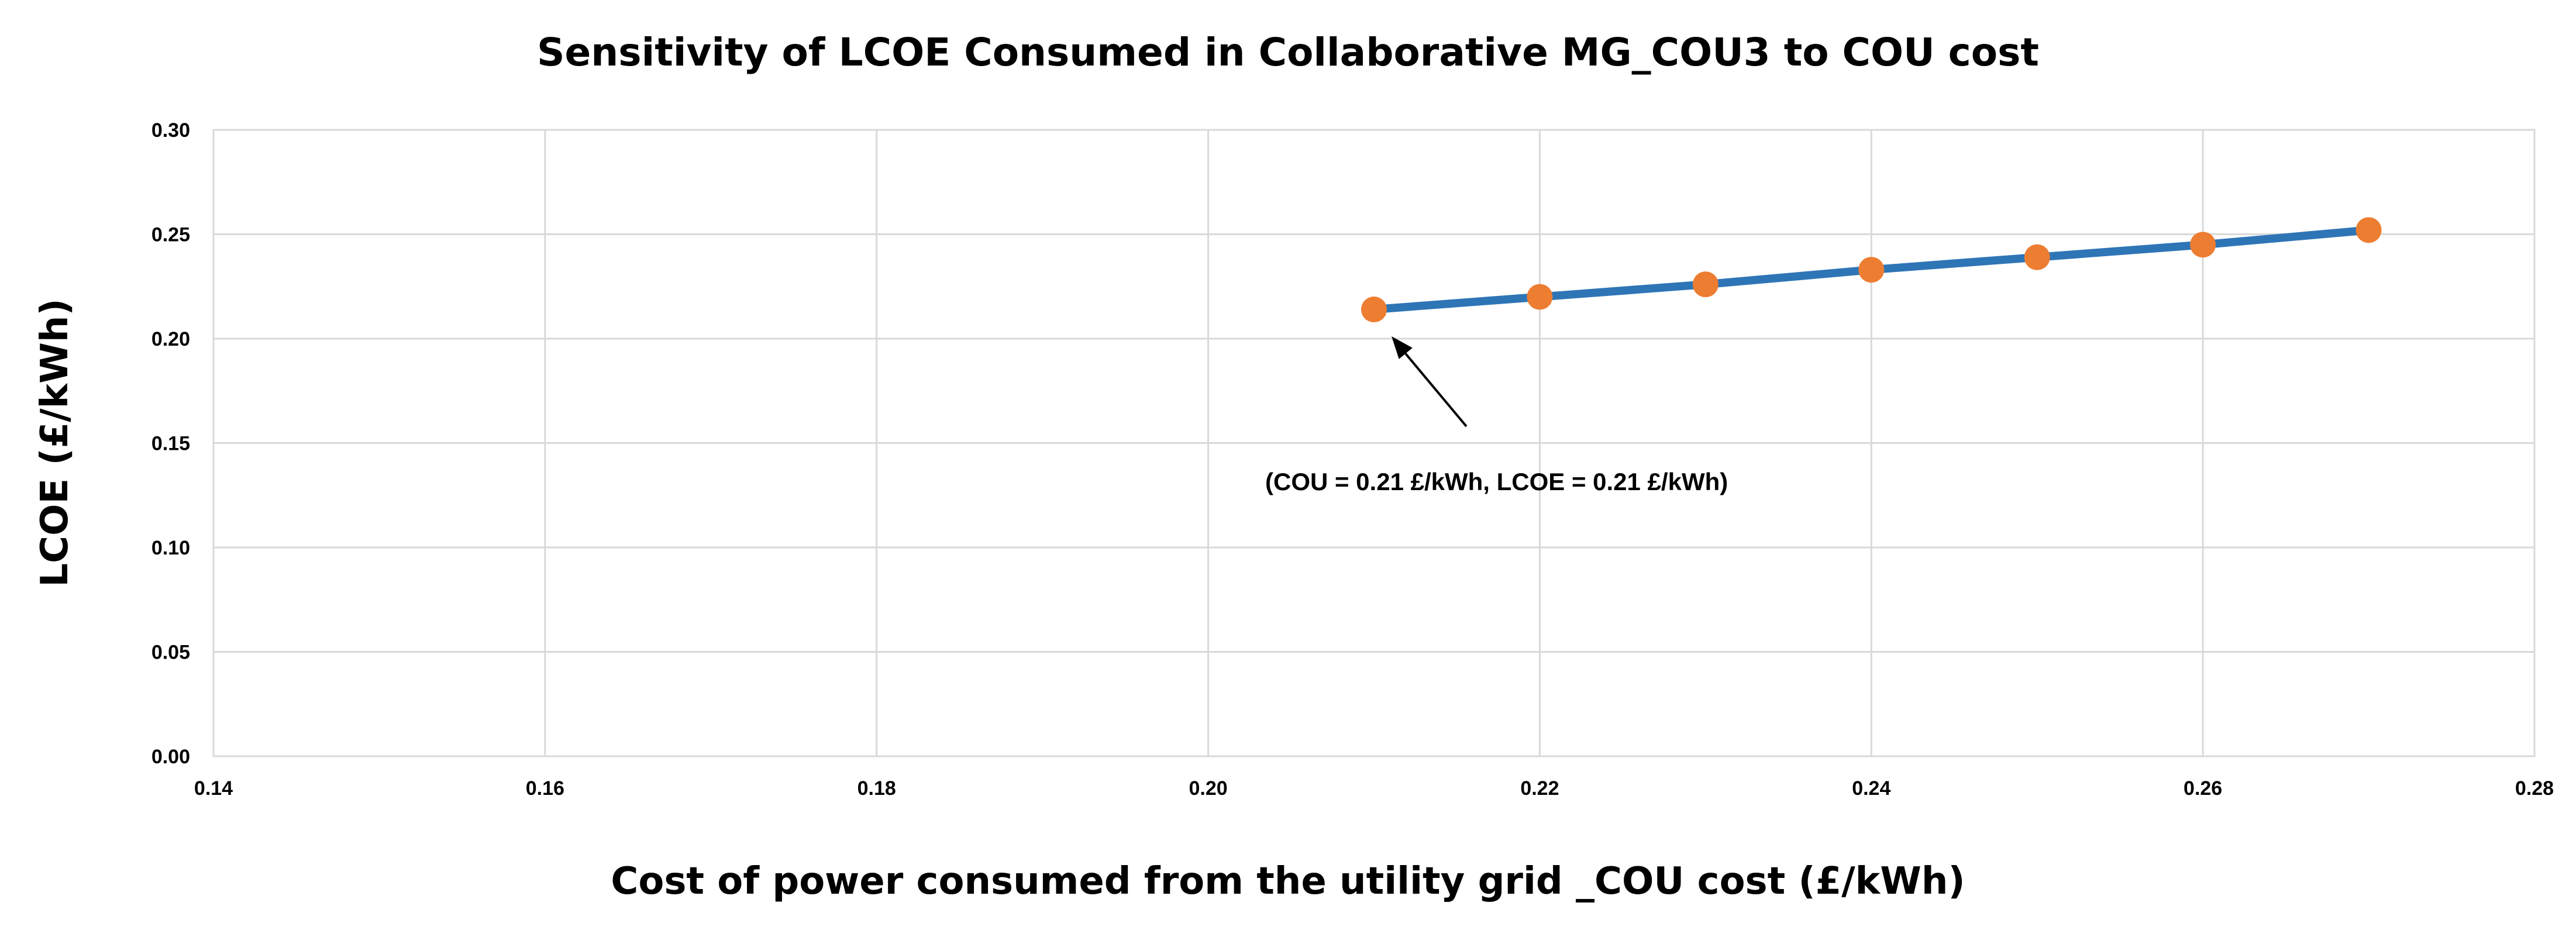 This screenshot has height=937, width=2576. Describe the element at coordinates (170, 757) in the screenshot. I see `y-tick-label: 0.00` at that location.